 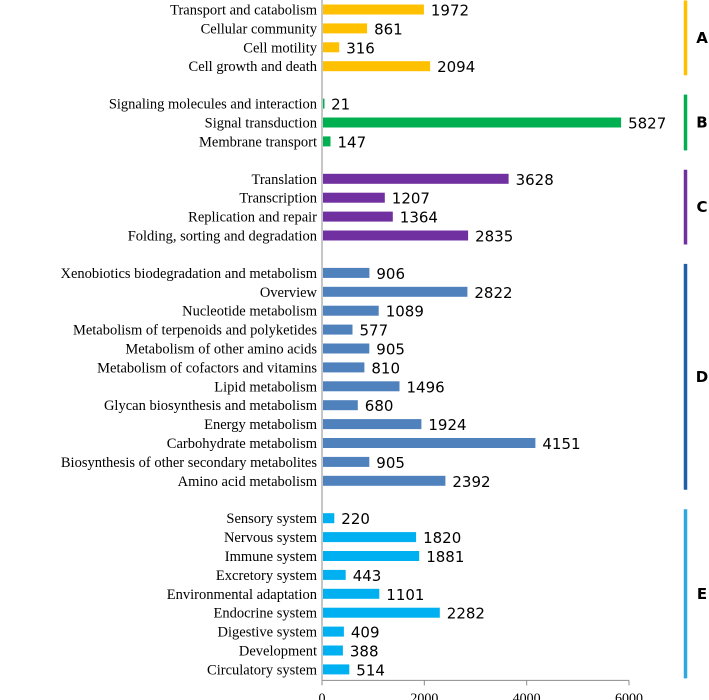 I want to click on value-label-amino-acid-metabolism: 2392, so click(x=471, y=482).